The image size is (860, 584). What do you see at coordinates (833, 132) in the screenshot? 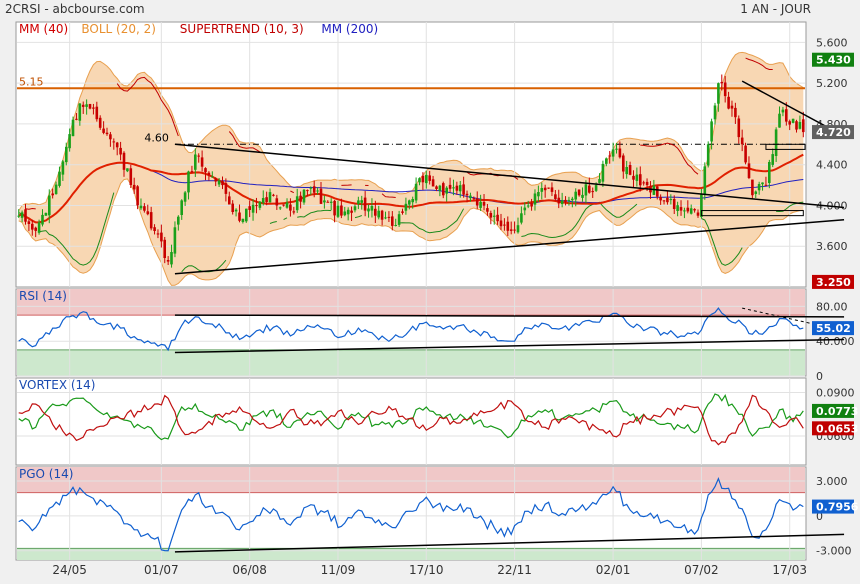
I see `price-badge: 4.720` at bounding box center [833, 132].